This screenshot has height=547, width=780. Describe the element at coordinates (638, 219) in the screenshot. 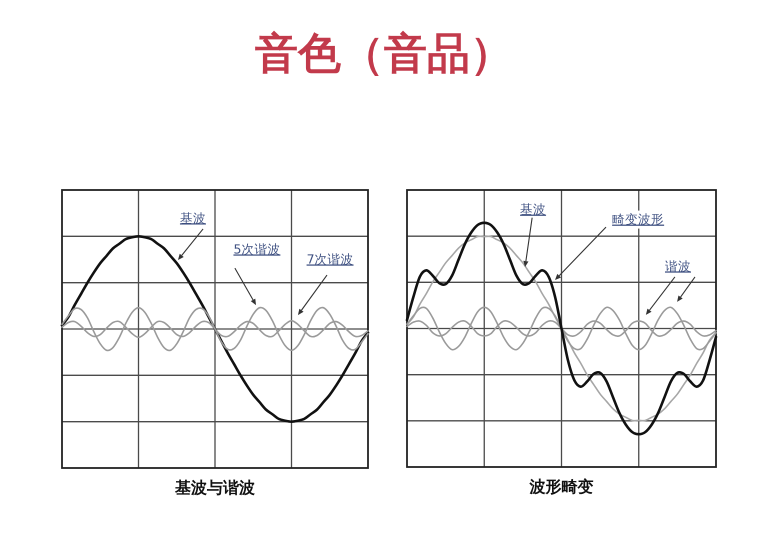

I see `annotation: 畸变波形` at that location.